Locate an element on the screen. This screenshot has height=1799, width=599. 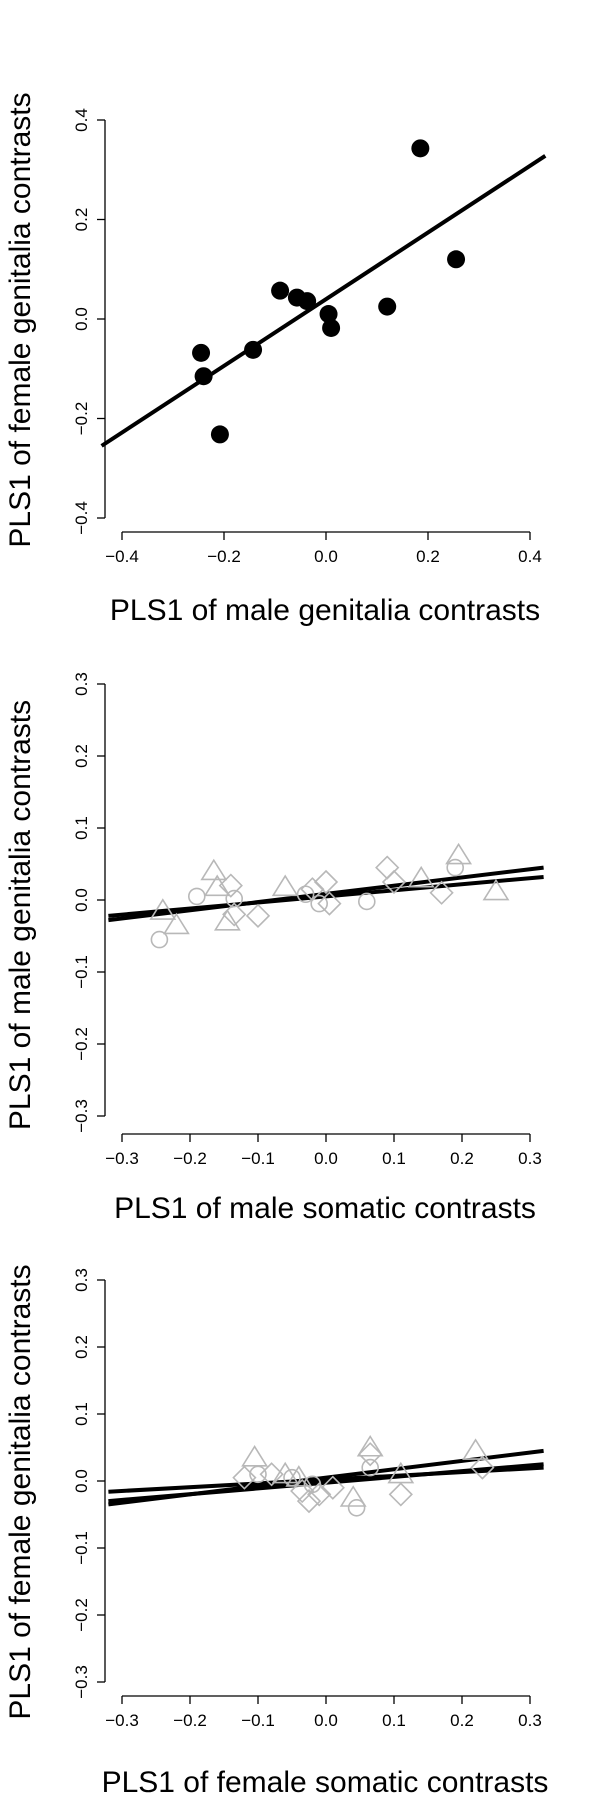
x-tick-label-2: −0.1 is located at coordinates (258, 1158).